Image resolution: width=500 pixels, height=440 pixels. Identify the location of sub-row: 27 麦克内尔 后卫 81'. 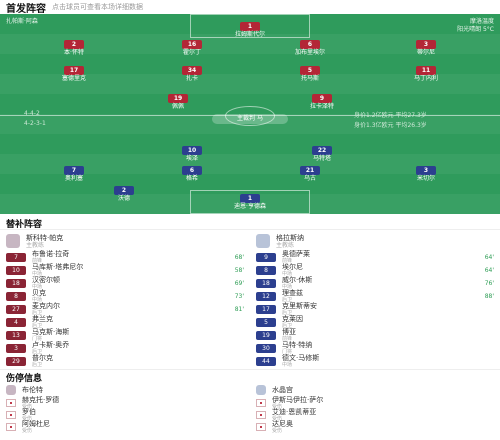
(125, 309).